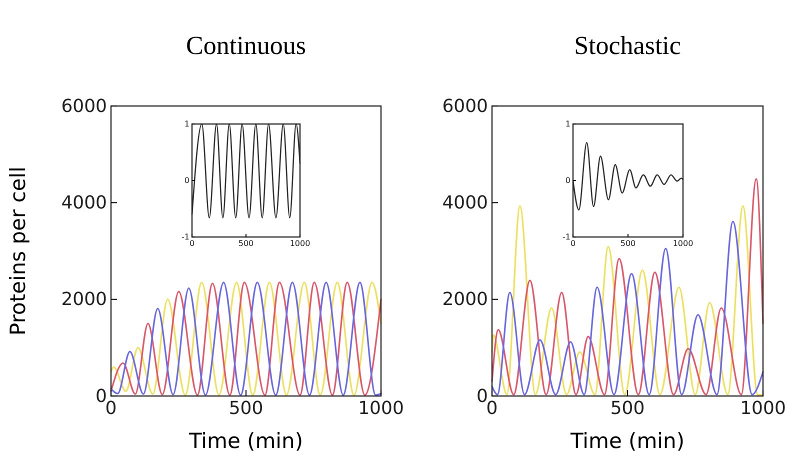 This screenshot has width=791, height=474. Describe the element at coordinates (246, 45) in the screenshot. I see `chart-title: Continuous` at that location.